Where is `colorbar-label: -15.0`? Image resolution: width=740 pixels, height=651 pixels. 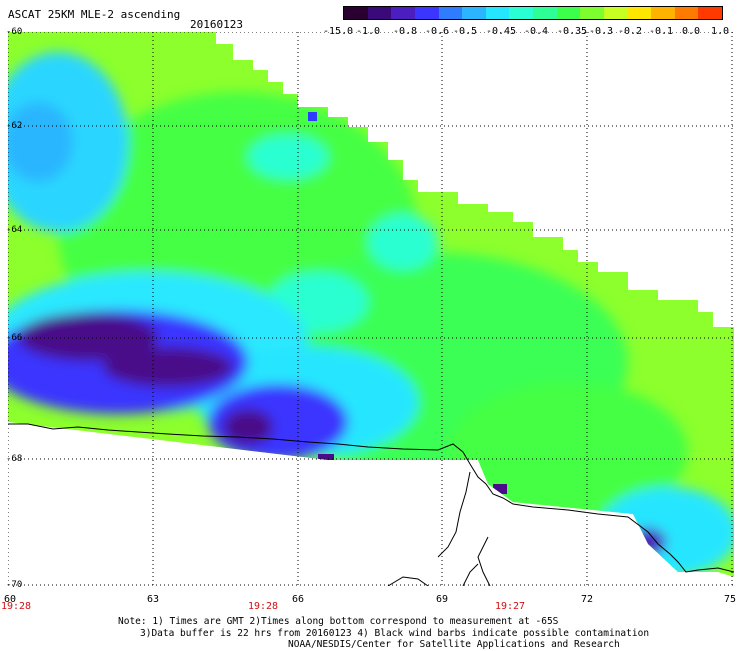
colorbar-label: -15.0 is located at coordinates (338, 31).